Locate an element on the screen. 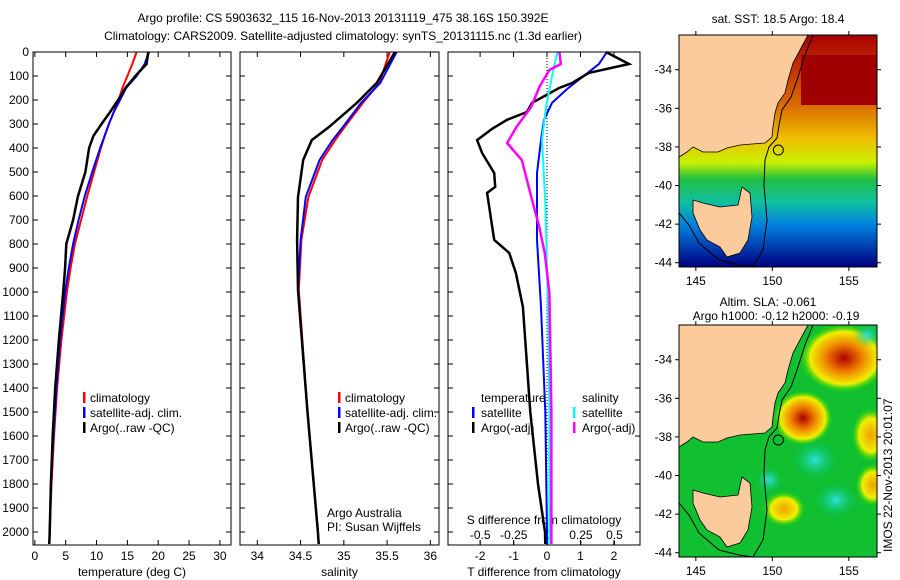 This screenshot has width=900, height=580. y-tick-label: 600 is located at coordinates (19, 196).